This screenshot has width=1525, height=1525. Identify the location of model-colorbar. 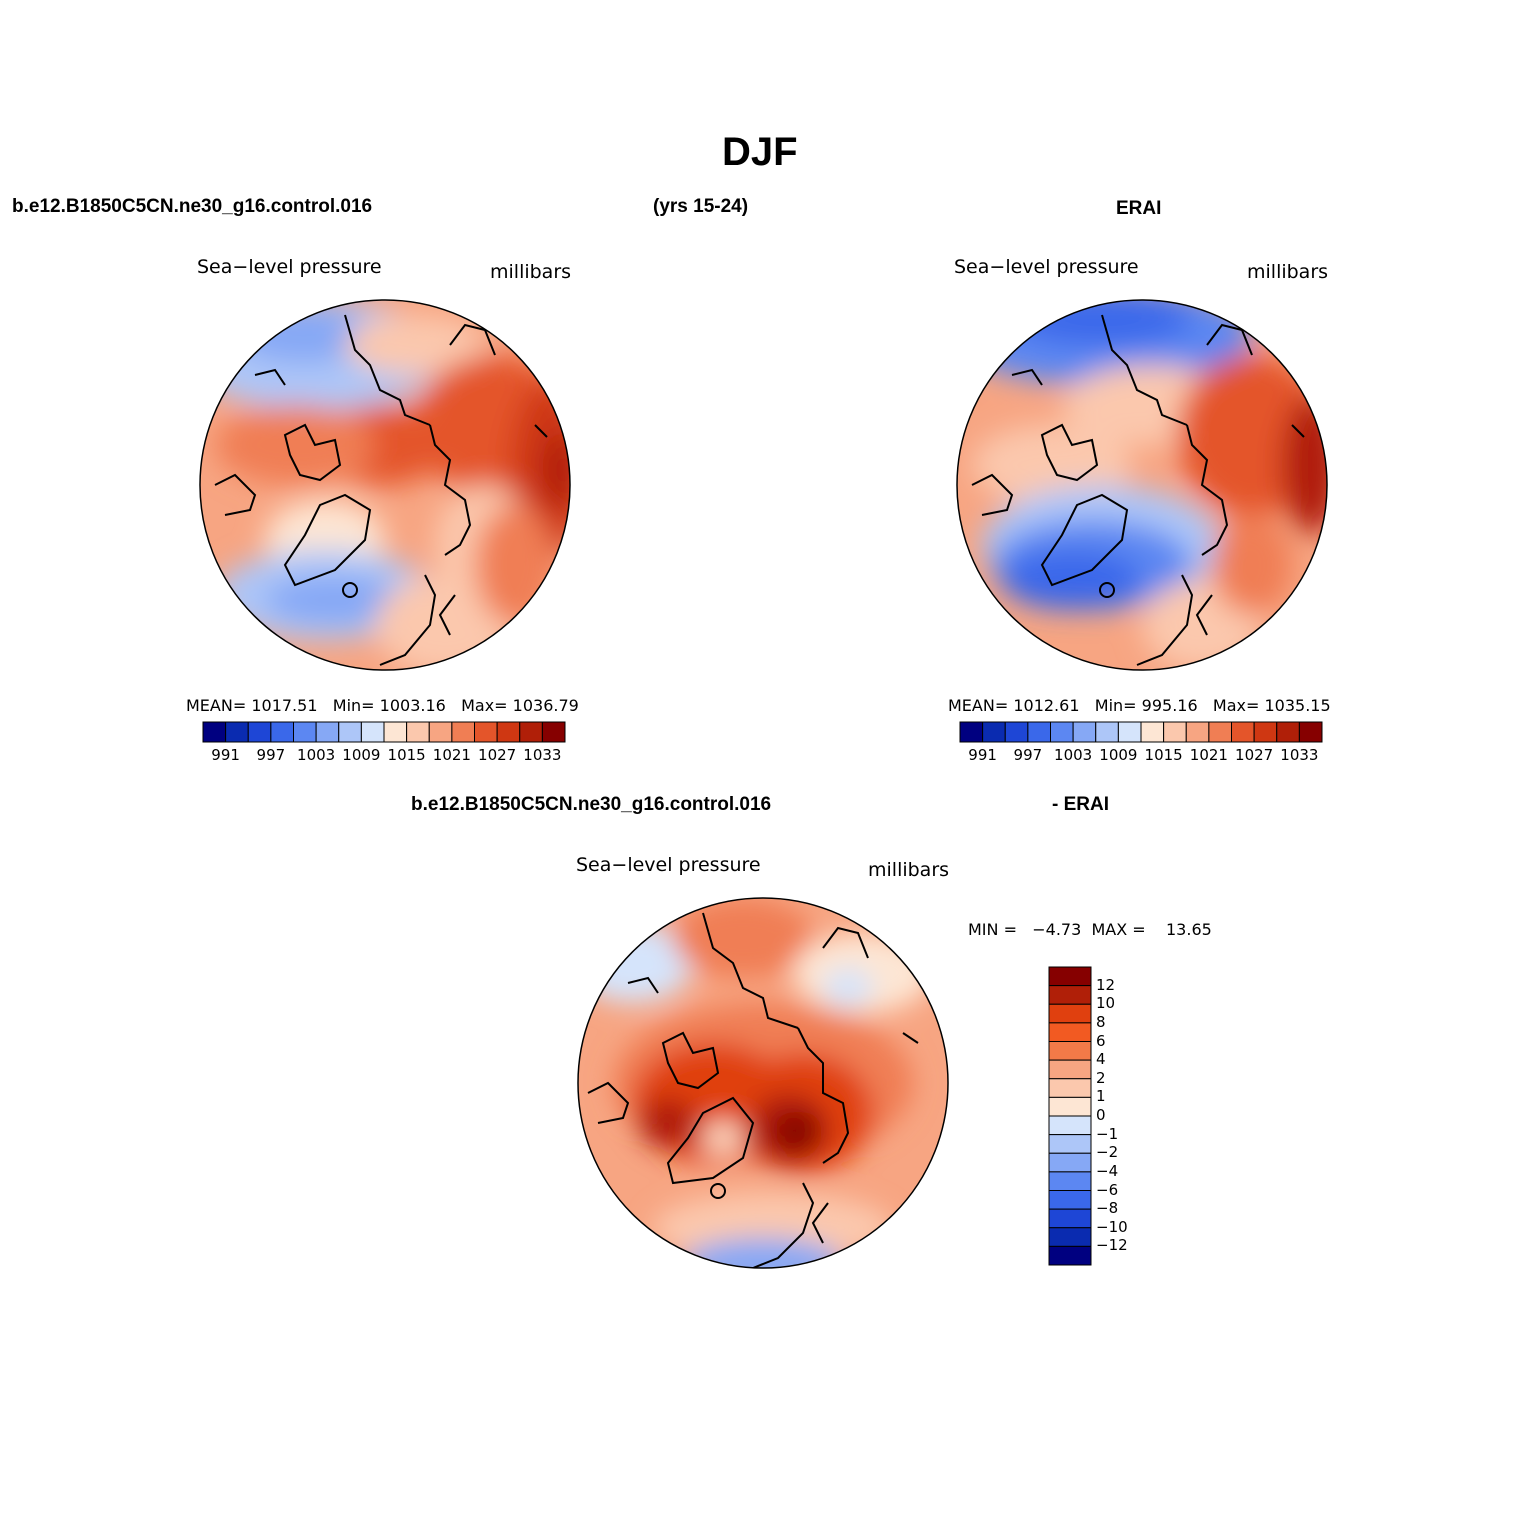
(384, 732).